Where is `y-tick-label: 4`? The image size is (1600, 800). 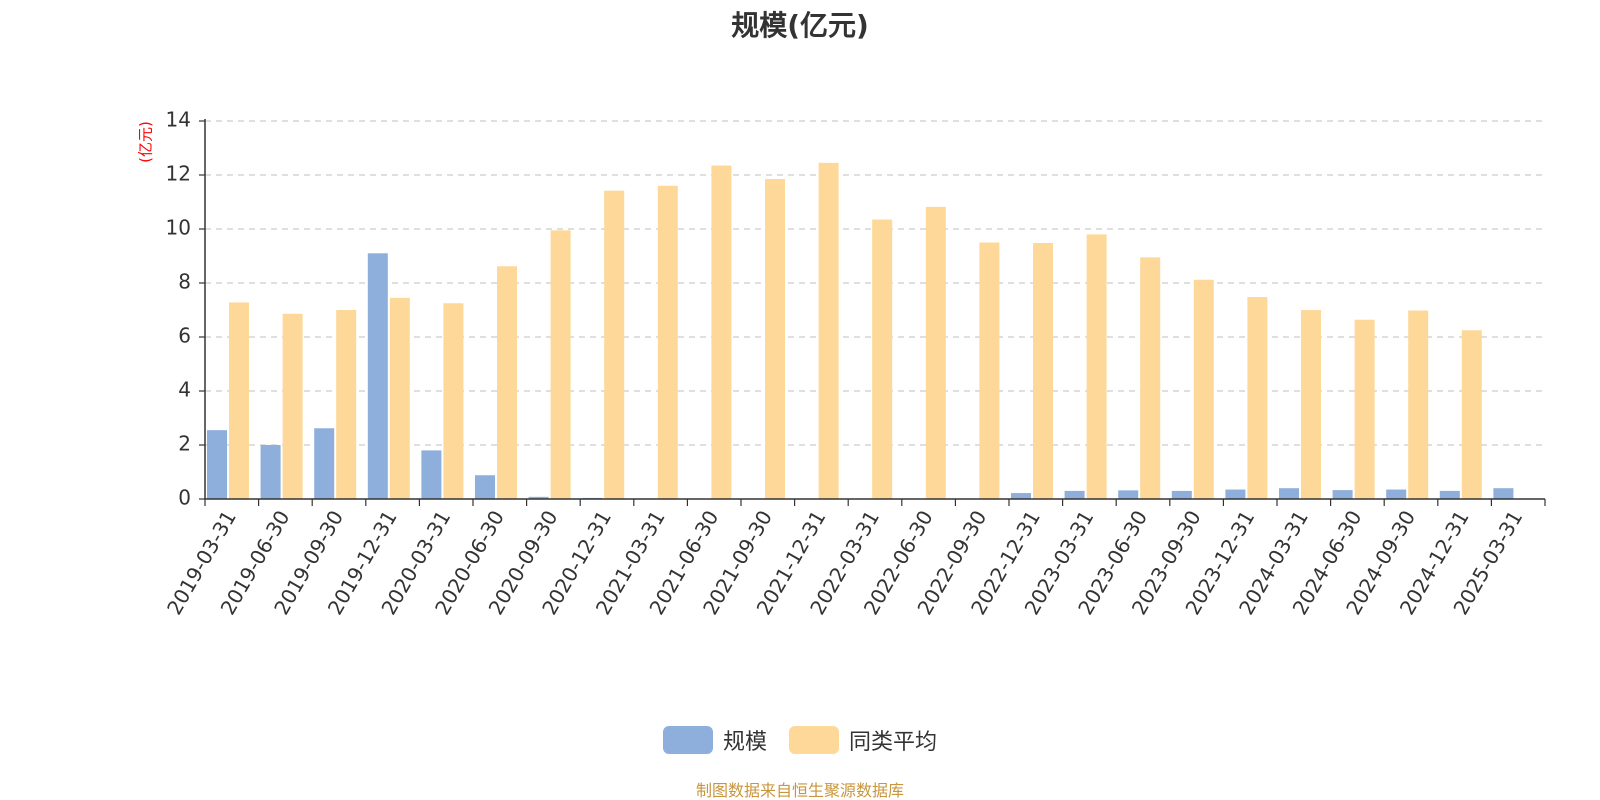
y-tick-label: 4 is located at coordinates (184, 390).